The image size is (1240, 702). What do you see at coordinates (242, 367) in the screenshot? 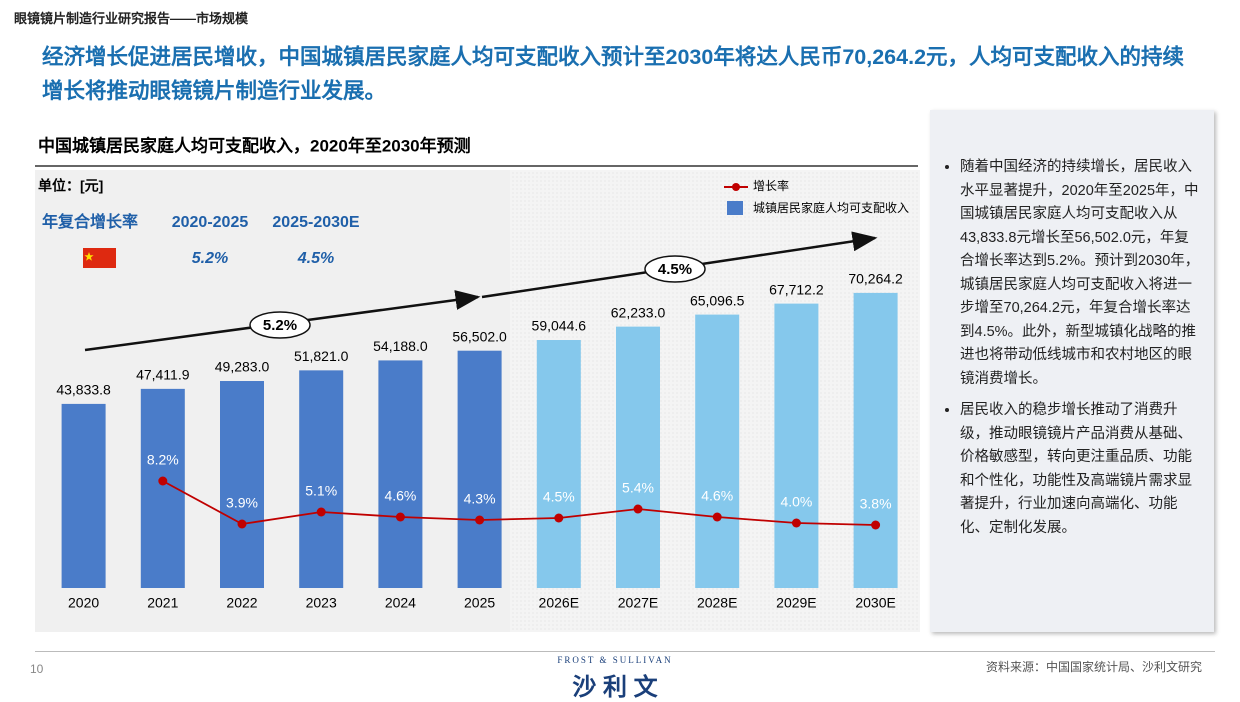
I see `bar-label: 49,283.0` at bounding box center [242, 367].